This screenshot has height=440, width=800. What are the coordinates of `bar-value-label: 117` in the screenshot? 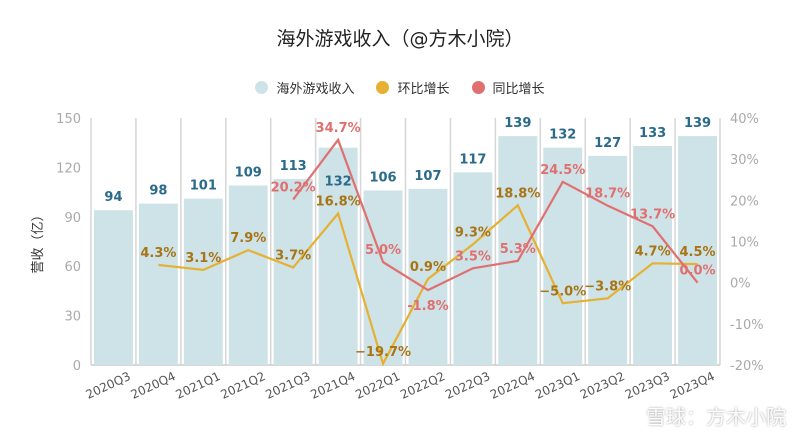 It's located at (472, 159).